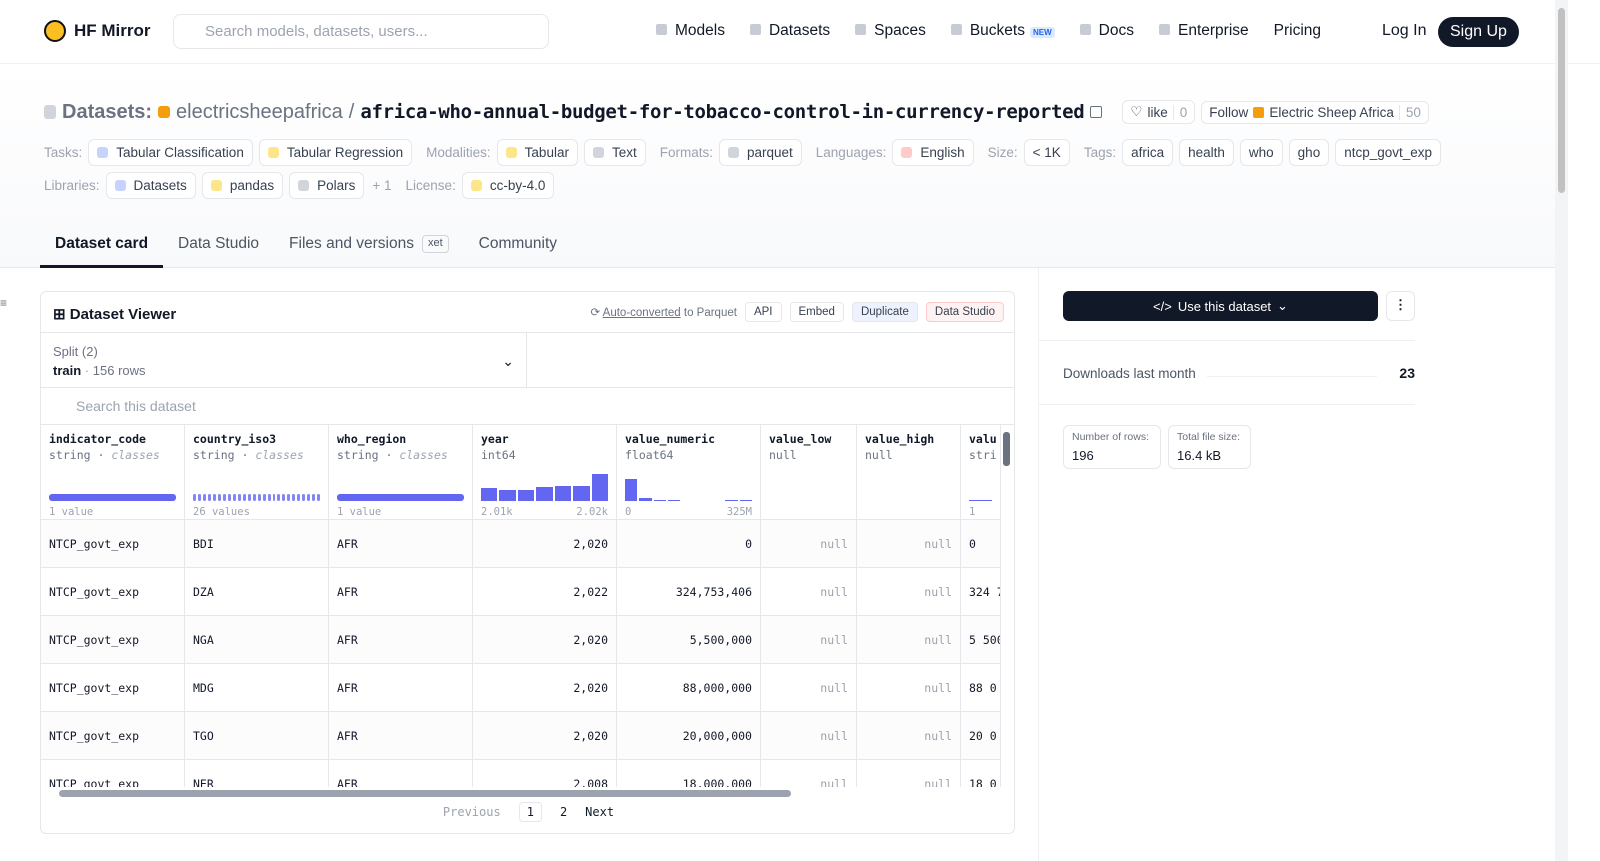 The height and width of the screenshot is (861, 1600). What do you see at coordinates (335, 152) in the screenshot?
I see `tag: Tabular Regression` at bounding box center [335, 152].